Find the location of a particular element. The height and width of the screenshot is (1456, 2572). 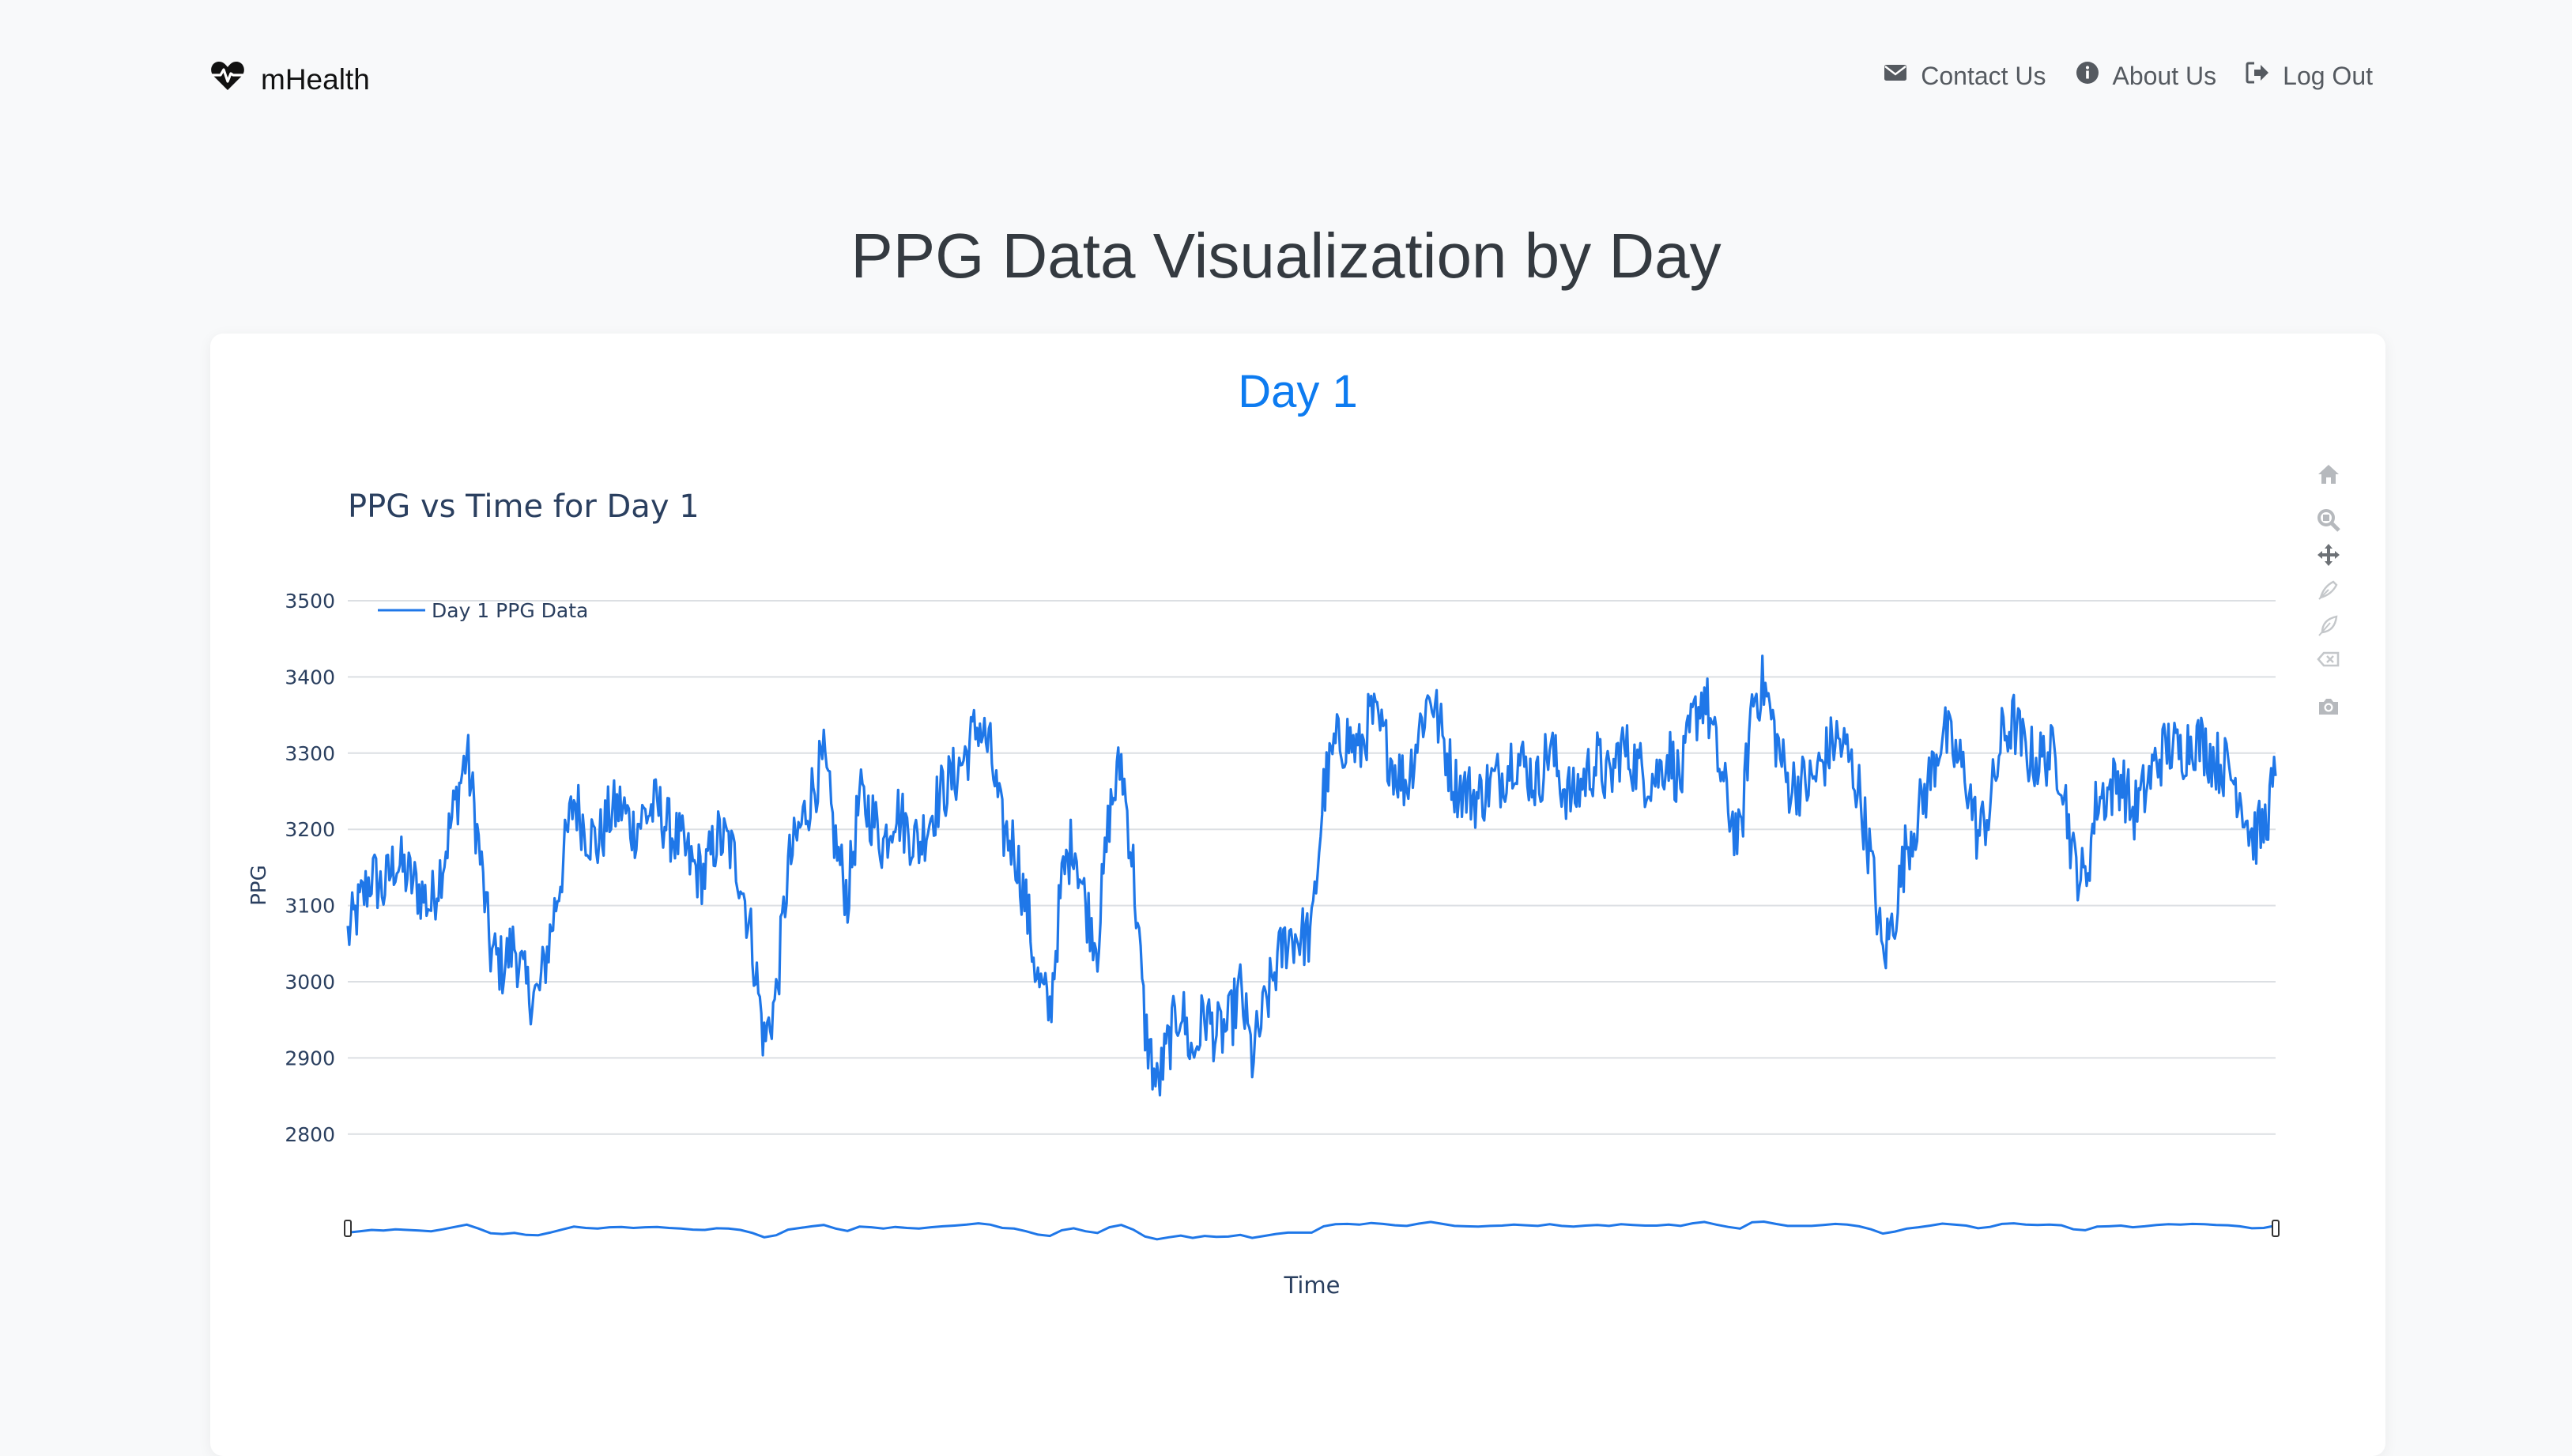

y-tick-label: 2900 is located at coordinates (310, 1058).